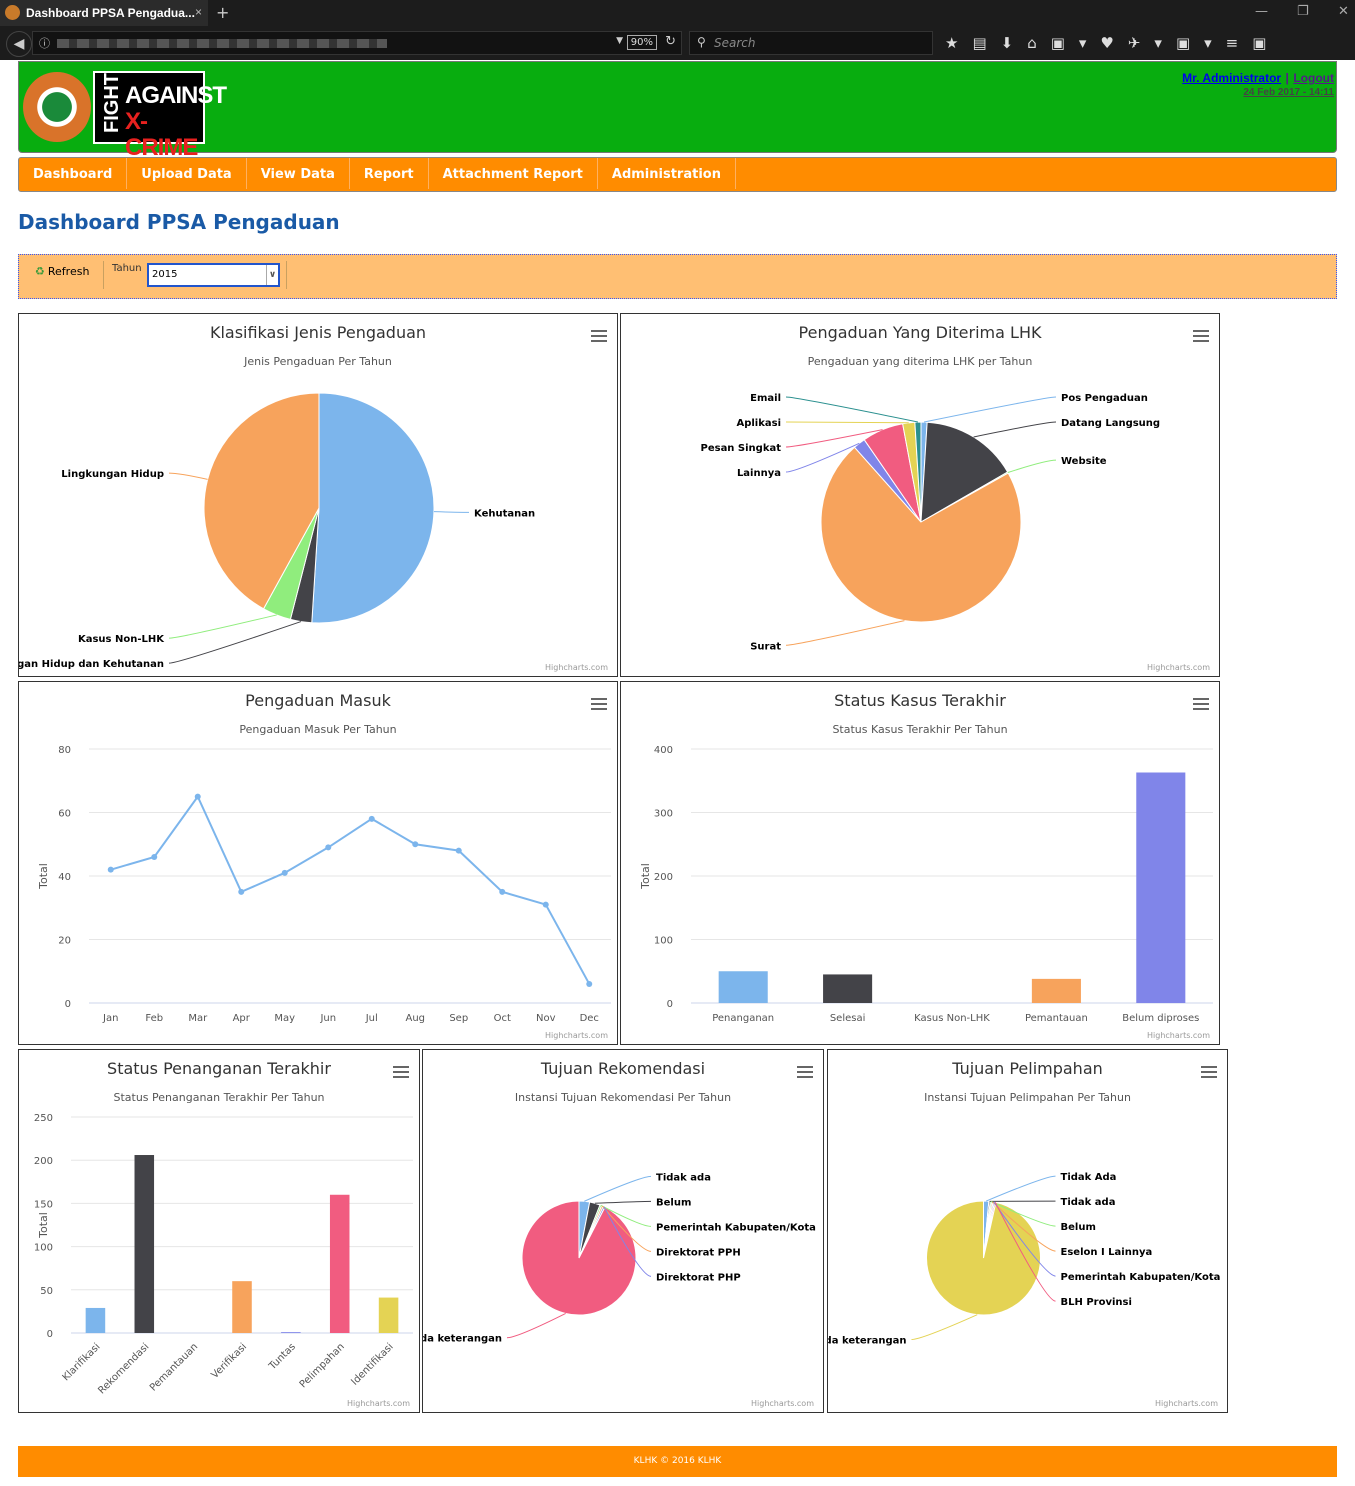 The width and height of the screenshot is (1355, 1486). Describe the element at coordinates (1343, 11) in the screenshot. I see `close-window-button: ✕` at that location.